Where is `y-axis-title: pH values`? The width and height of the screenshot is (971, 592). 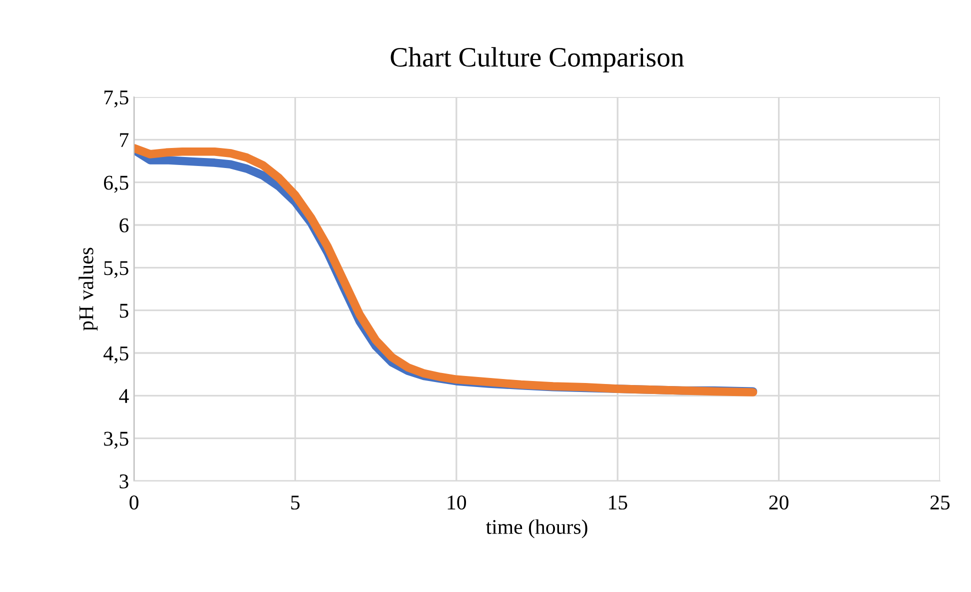
y-axis-title: pH values is located at coordinates (88, 289).